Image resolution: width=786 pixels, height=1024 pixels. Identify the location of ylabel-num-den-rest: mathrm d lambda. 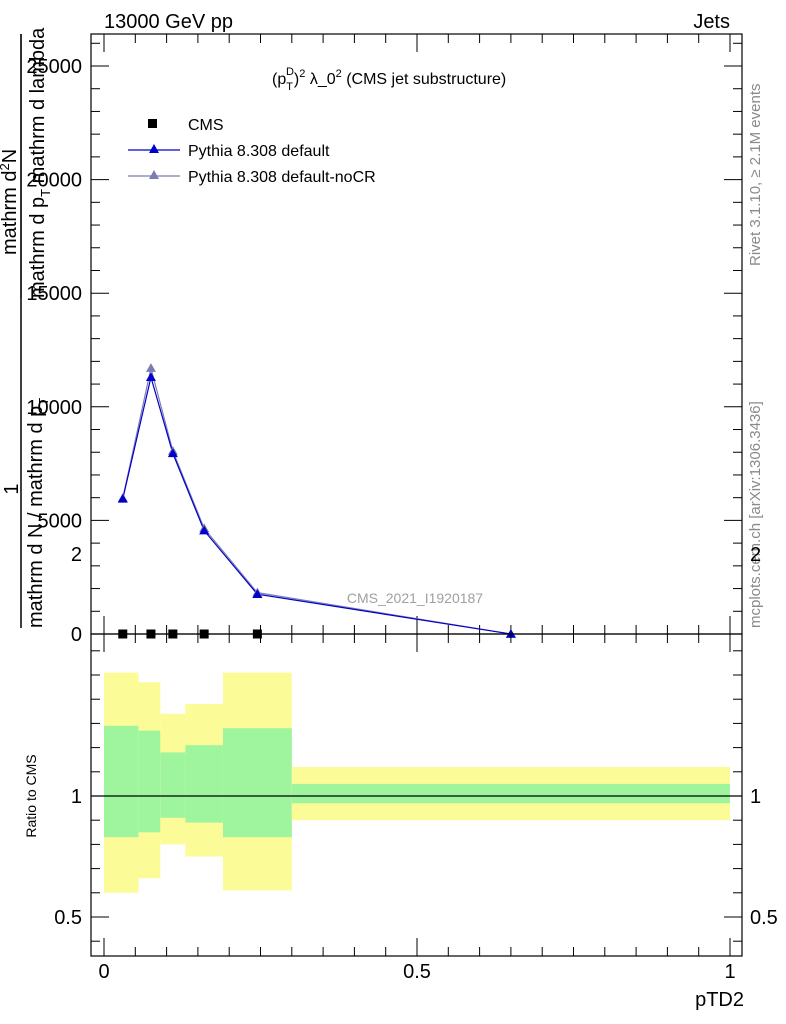
(38, 108).